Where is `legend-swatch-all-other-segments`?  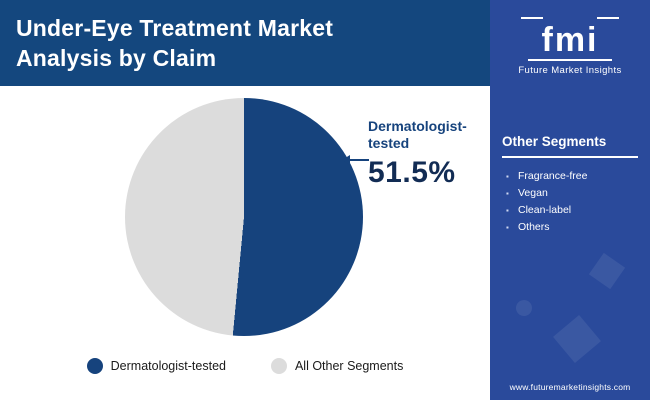 legend-swatch-all-other-segments is located at coordinates (278, 366).